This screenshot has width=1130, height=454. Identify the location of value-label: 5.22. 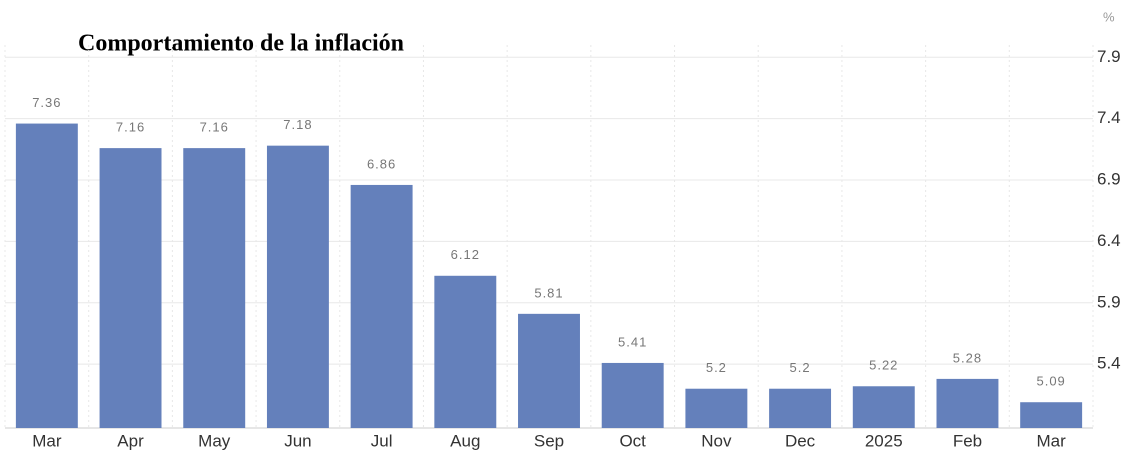
(883, 365).